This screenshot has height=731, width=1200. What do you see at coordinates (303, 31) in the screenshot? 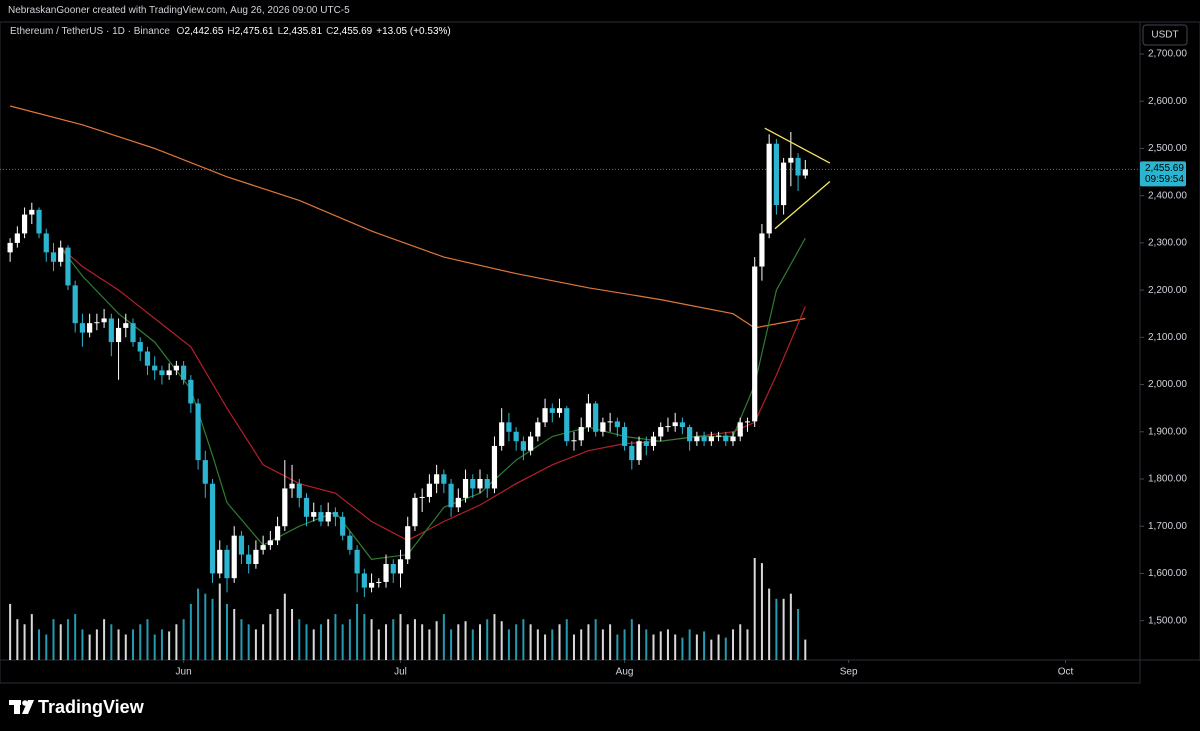
I see `legend-value: 2,435.81` at bounding box center [303, 31].